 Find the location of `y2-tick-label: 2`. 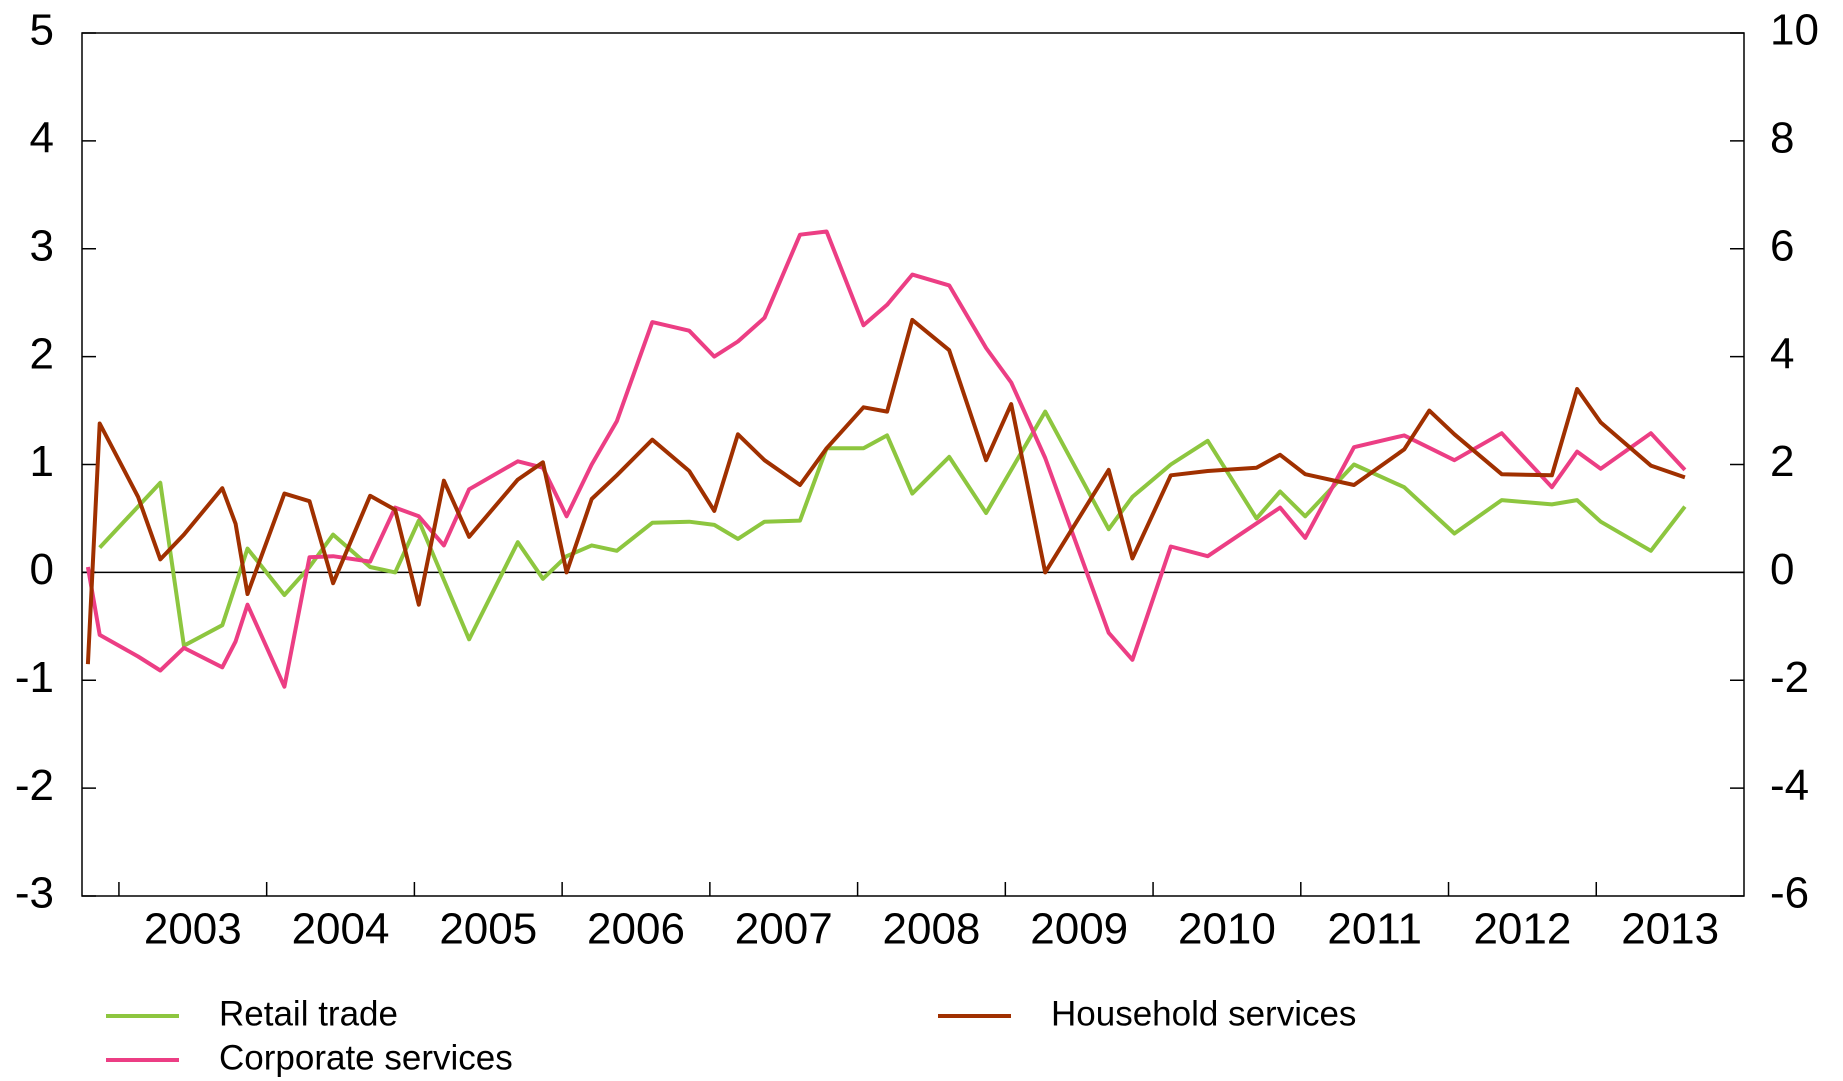

y2-tick-label: 2 is located at coordinates (1782, 461).